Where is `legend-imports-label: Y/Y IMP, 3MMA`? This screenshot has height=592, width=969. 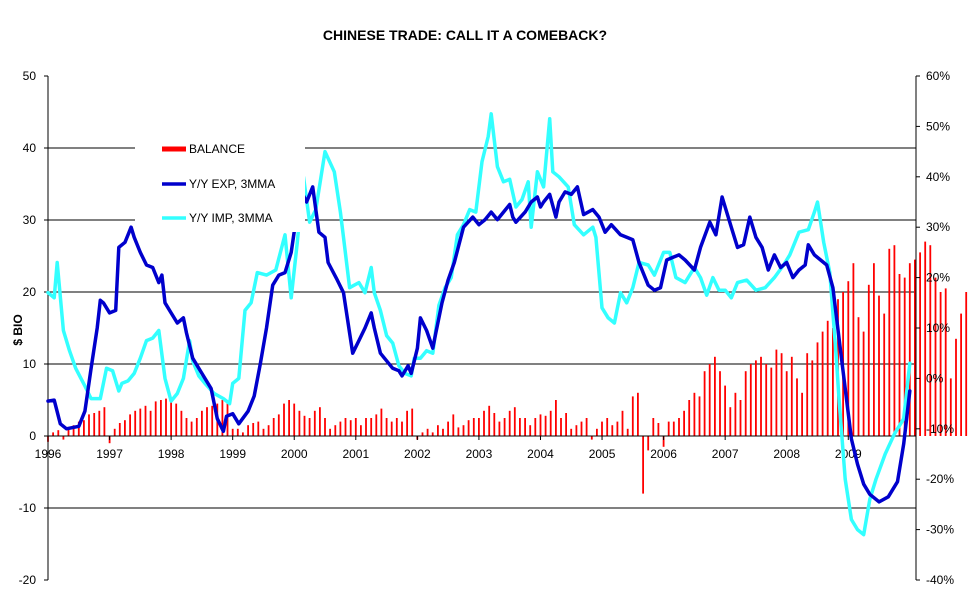
legend-imports-label: Y/Y IMP, 3MMA is located at coordinates (231, 218).